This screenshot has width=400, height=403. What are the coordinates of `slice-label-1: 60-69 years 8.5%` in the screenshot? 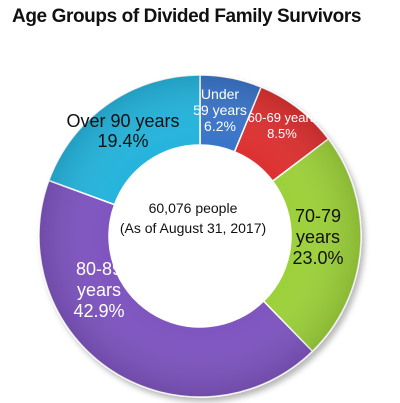 It's located at (282, 125).